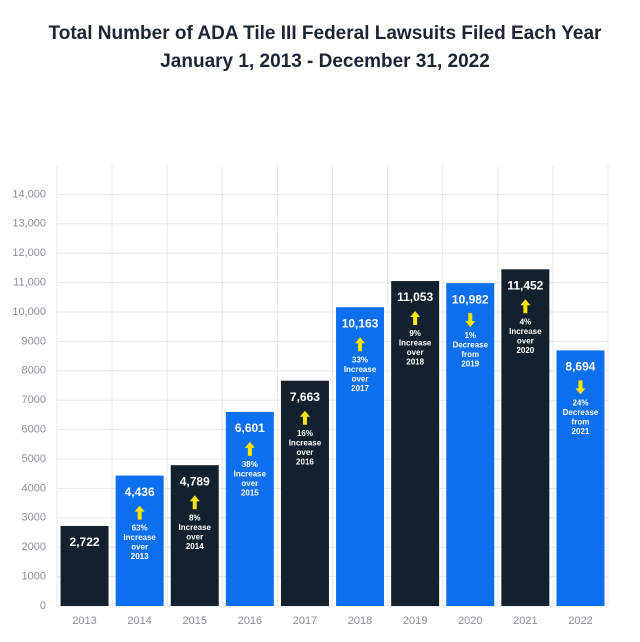  What do you see at coordinates (29, 253) in the screenshot?
I see `y-tick-label: 12,000` at bounding box center [29, 253].